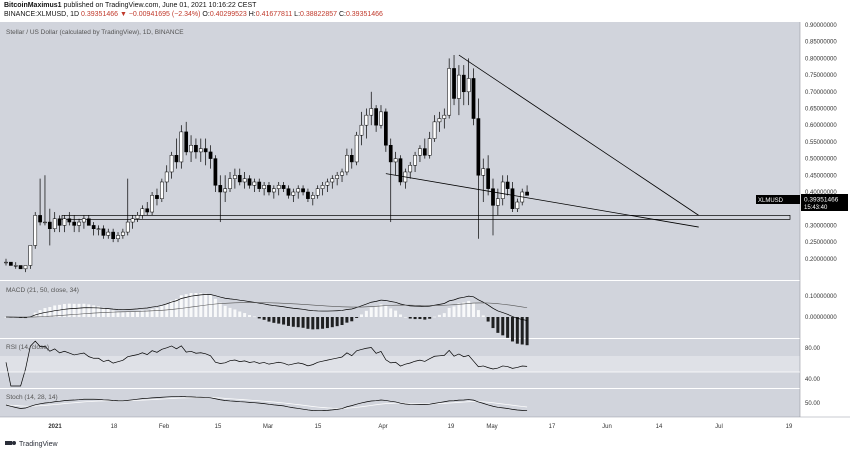 This screenshot has width=850, height=453. I want to click on y-tick-label: 0.75000000, so click(821, 76).